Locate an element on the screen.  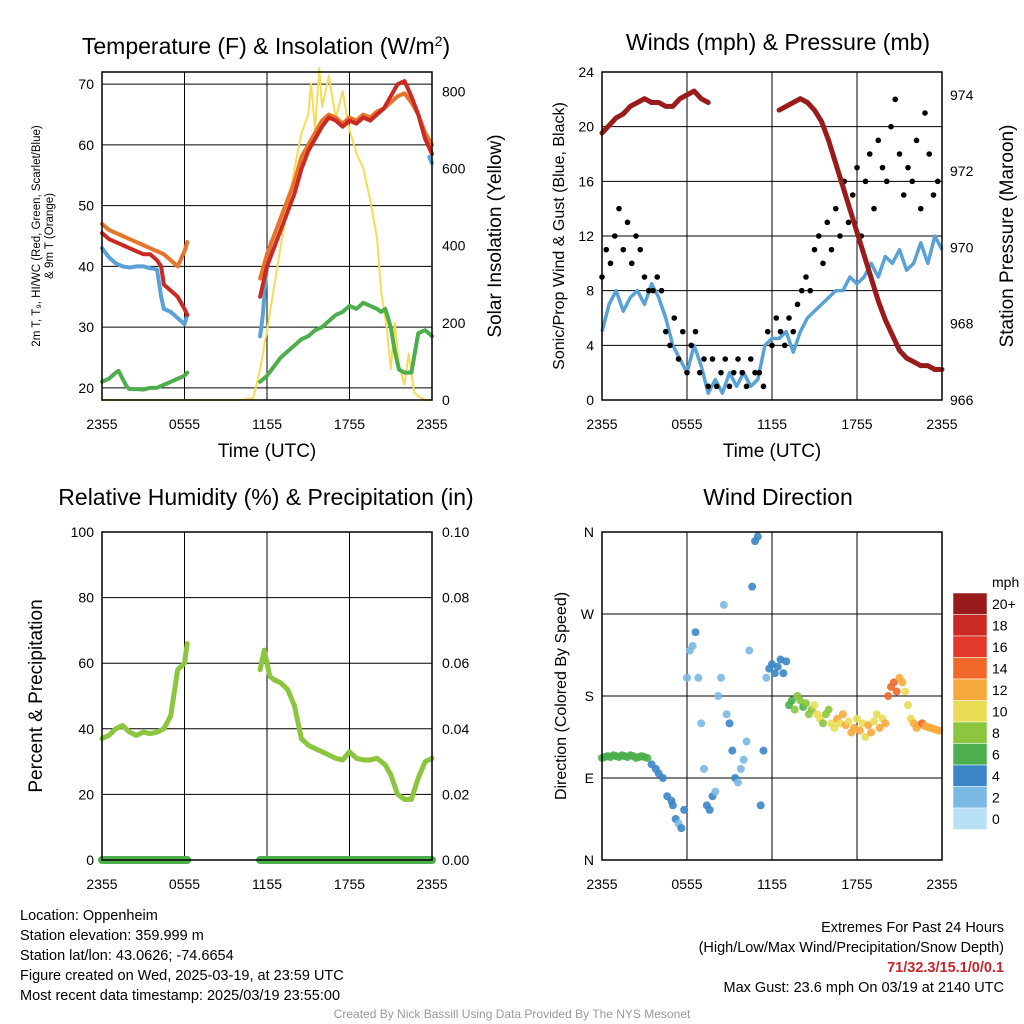
humidity-xtick-label: 1755 is located at coordinates (349, 884).